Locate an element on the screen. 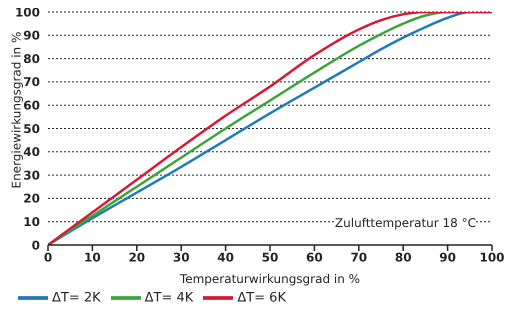 Image resolution: width=517 pixels, height=321 pixels. x-tick-label: 10 is located at coordinates (92, 257).